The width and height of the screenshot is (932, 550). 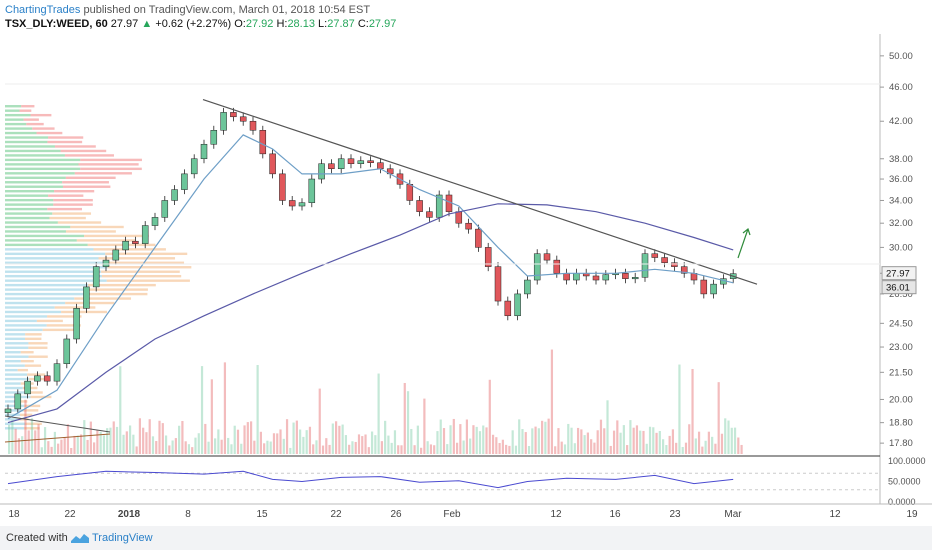 I want to click on author-link: ChartingTrades, so click(x=43, y=10).